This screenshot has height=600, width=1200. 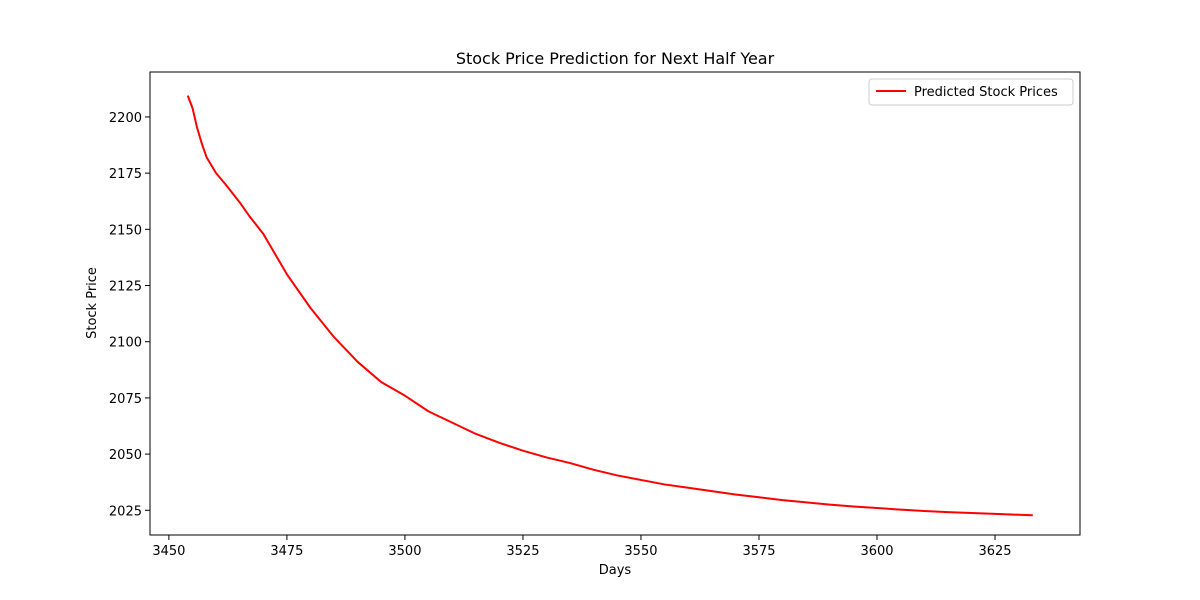 I want to click on legend-box, so click(x=971, y=92).